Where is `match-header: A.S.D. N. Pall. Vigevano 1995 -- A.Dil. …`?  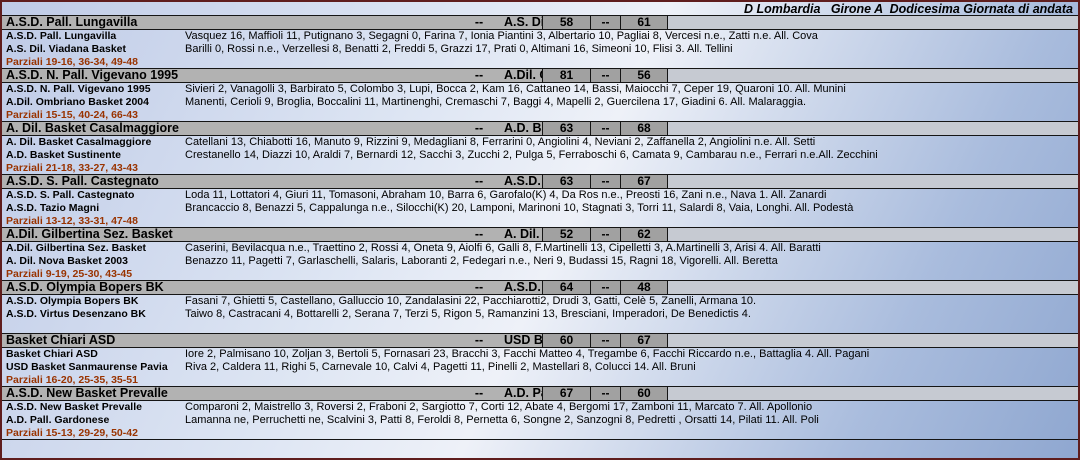 match-header: A.S.D. N. Pall. Vigevano 1995 -- A.Dil. … is located at coordinates (540, 76).